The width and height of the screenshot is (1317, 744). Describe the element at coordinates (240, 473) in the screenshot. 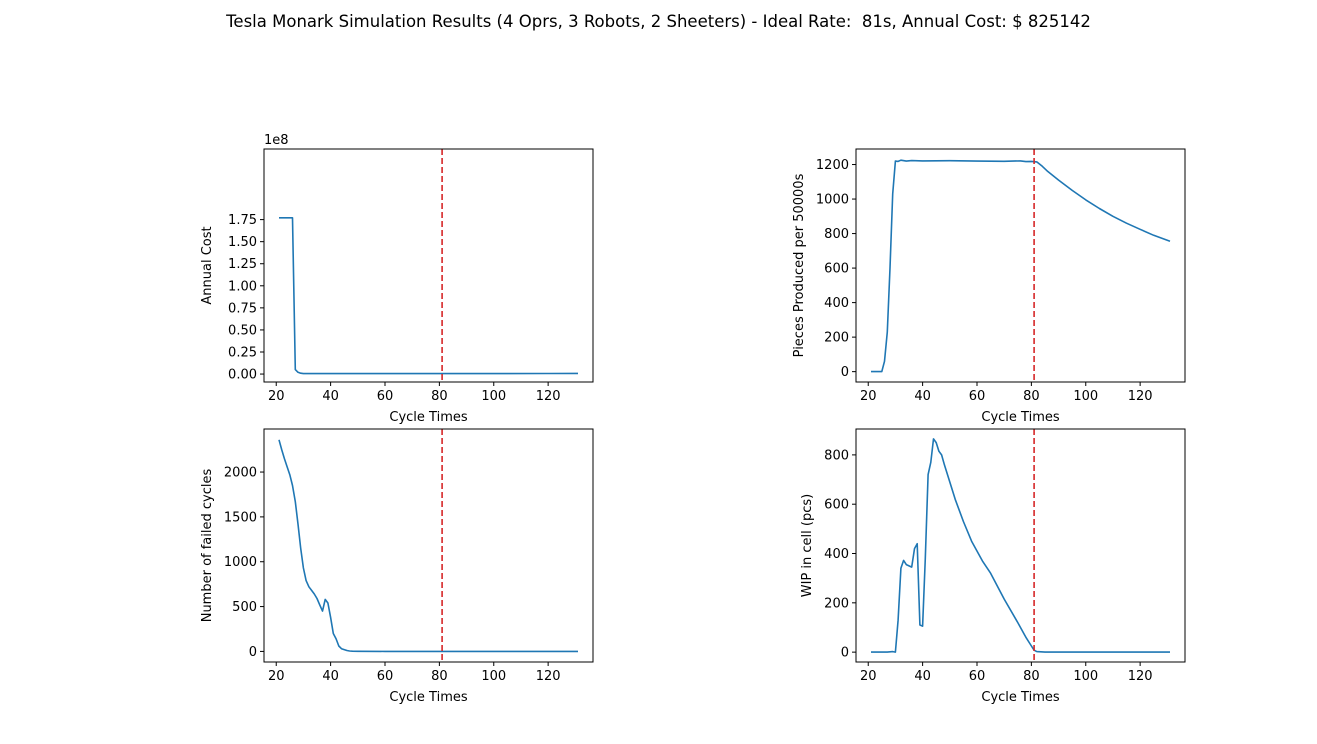

I see `y-tick-label: 2000` at that location.